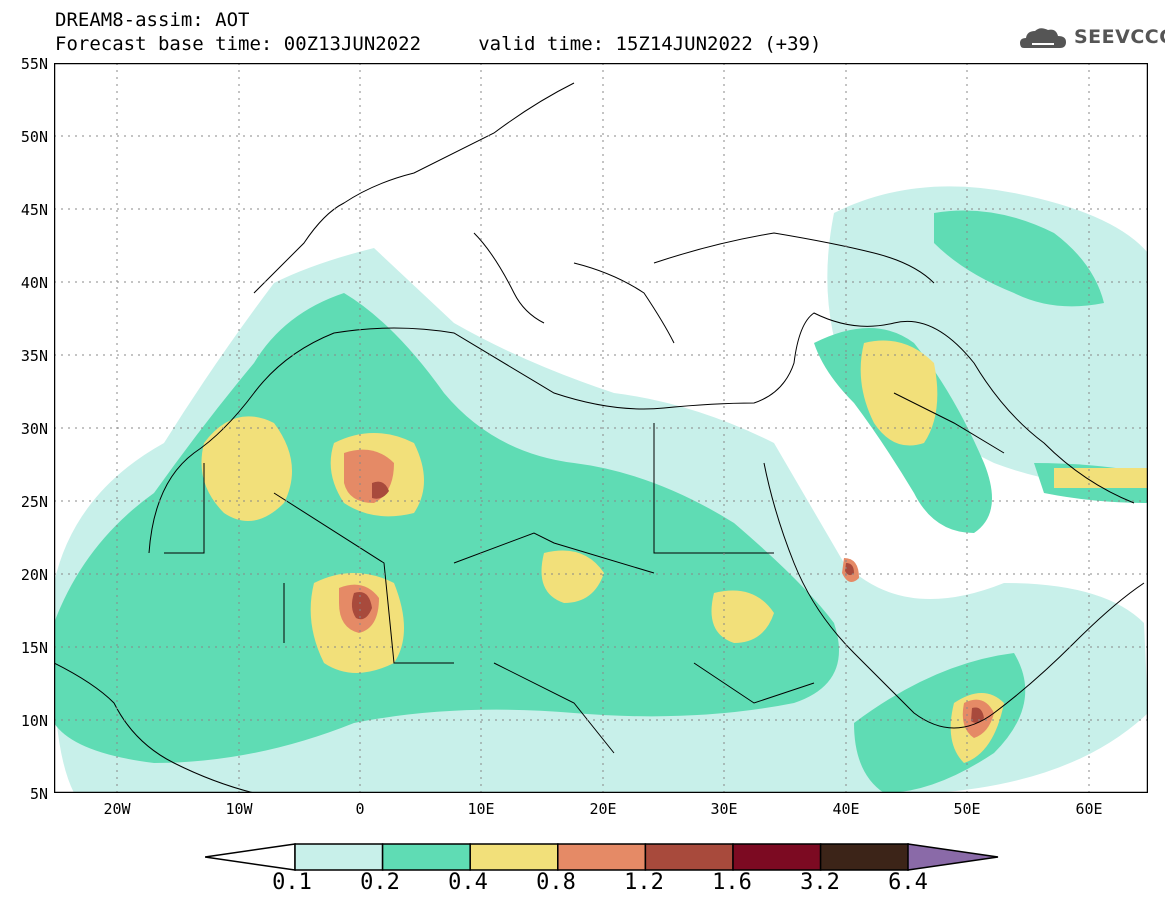 The width and height of the screenshot is (1165, 905). What do you see at coordinates (667, 602) in the screenshot?
I see `aot-level-1.2-region` at bounding box center [667, 602].